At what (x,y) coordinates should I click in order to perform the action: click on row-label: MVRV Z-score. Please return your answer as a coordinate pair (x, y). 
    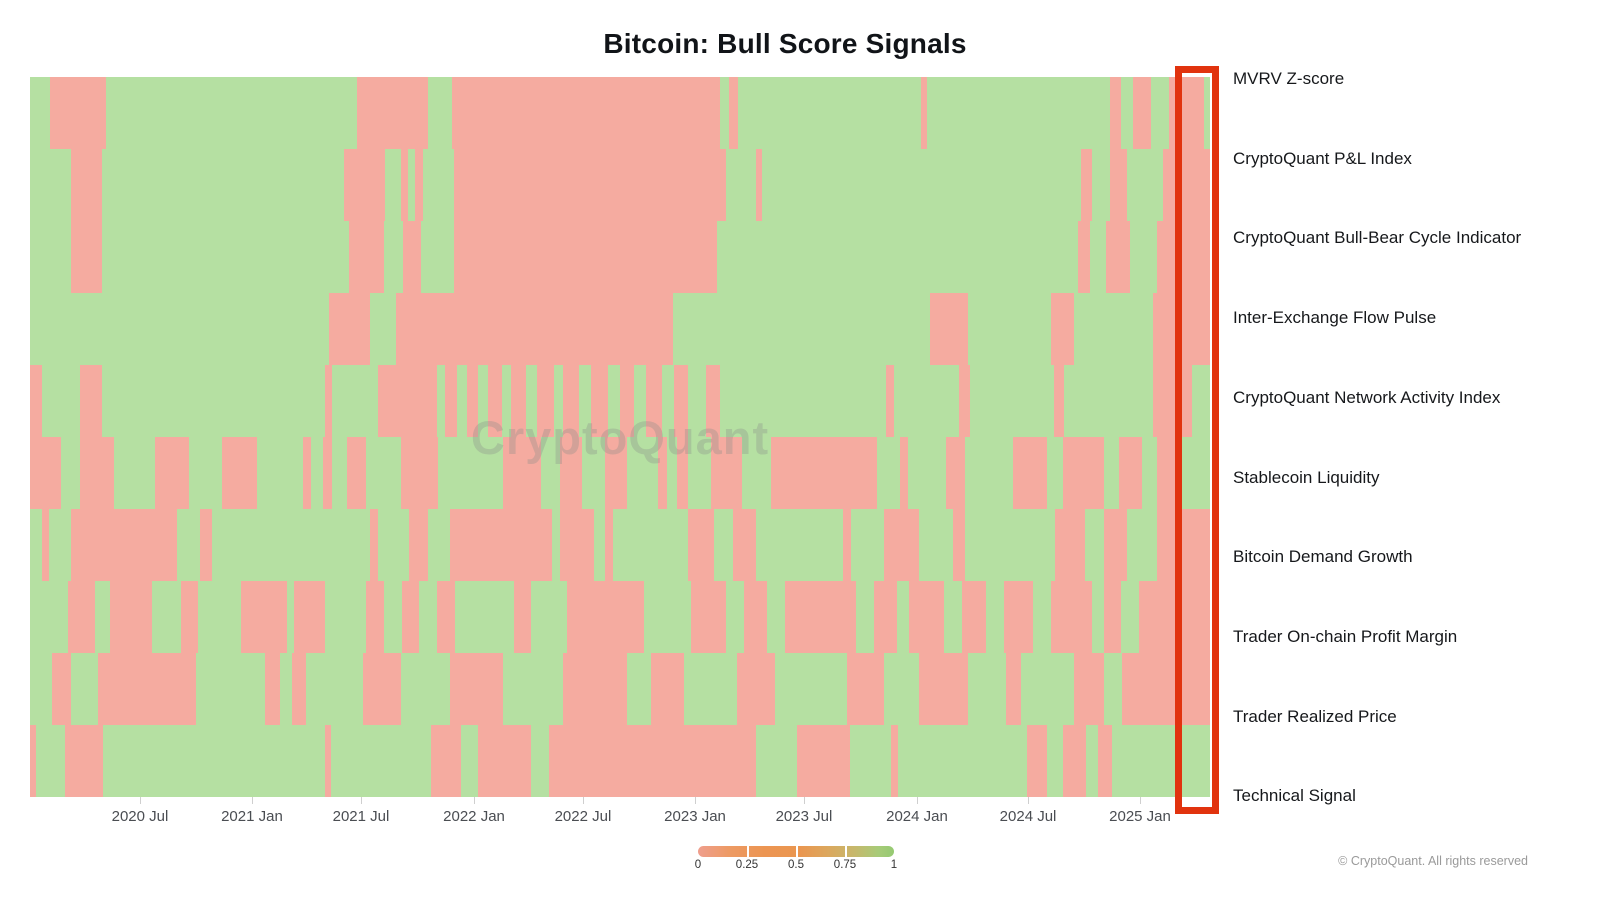
    Looking at the image, I should click on (1289, 78).